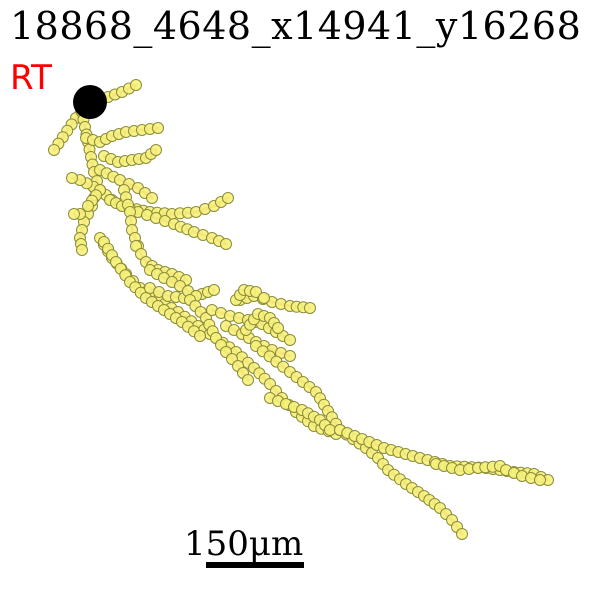 The image size is (600, 600). Describe the element at coordinates (31, 78) in the screenshot. I see `region-label: RT` at that location.